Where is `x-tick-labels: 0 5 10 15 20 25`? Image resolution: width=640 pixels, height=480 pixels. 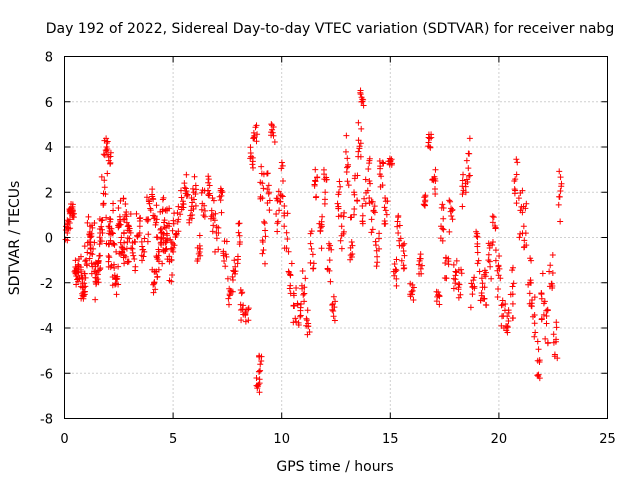 x-tick-labels: 0 5 10 15 20 25 is located at coordinates (337, 439).